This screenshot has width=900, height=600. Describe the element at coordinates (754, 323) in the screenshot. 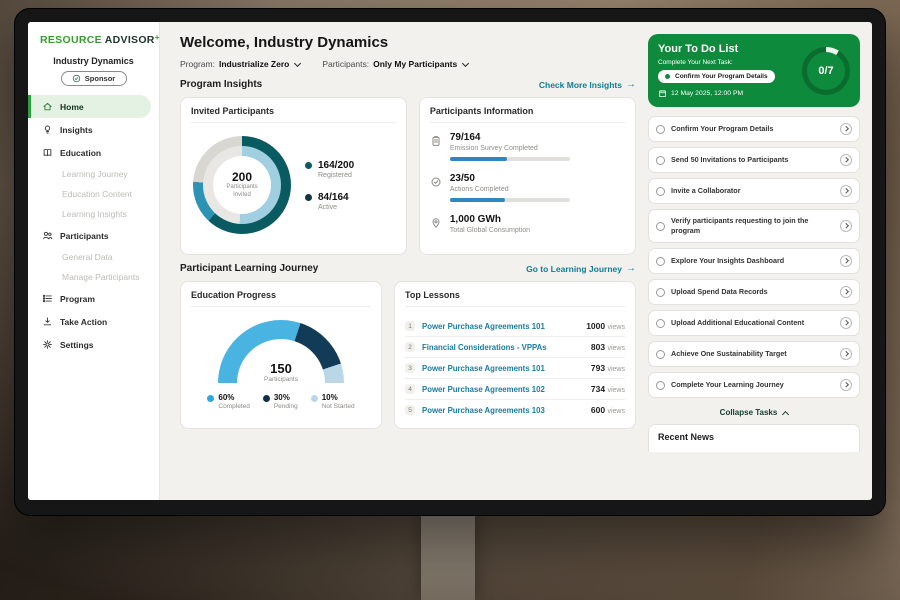

I see `task-item: Upload Additional Educational Content` at that location.